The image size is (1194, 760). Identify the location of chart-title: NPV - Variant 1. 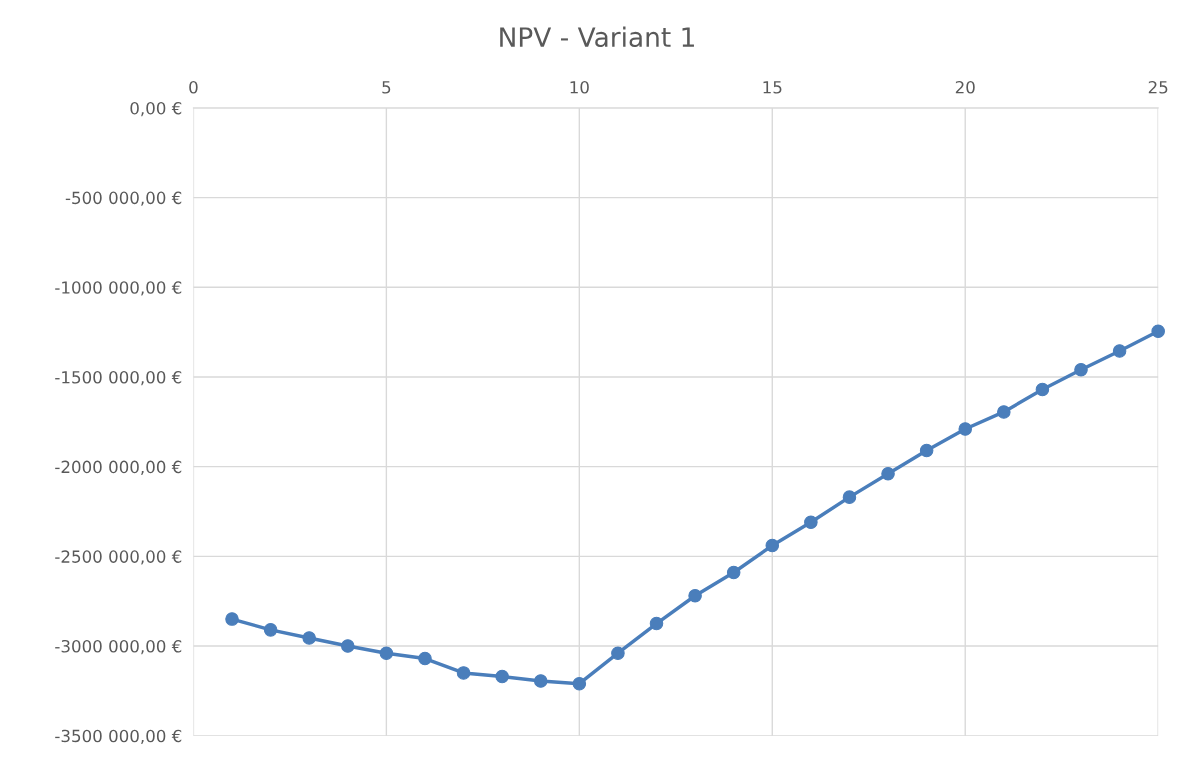
(597, 37).